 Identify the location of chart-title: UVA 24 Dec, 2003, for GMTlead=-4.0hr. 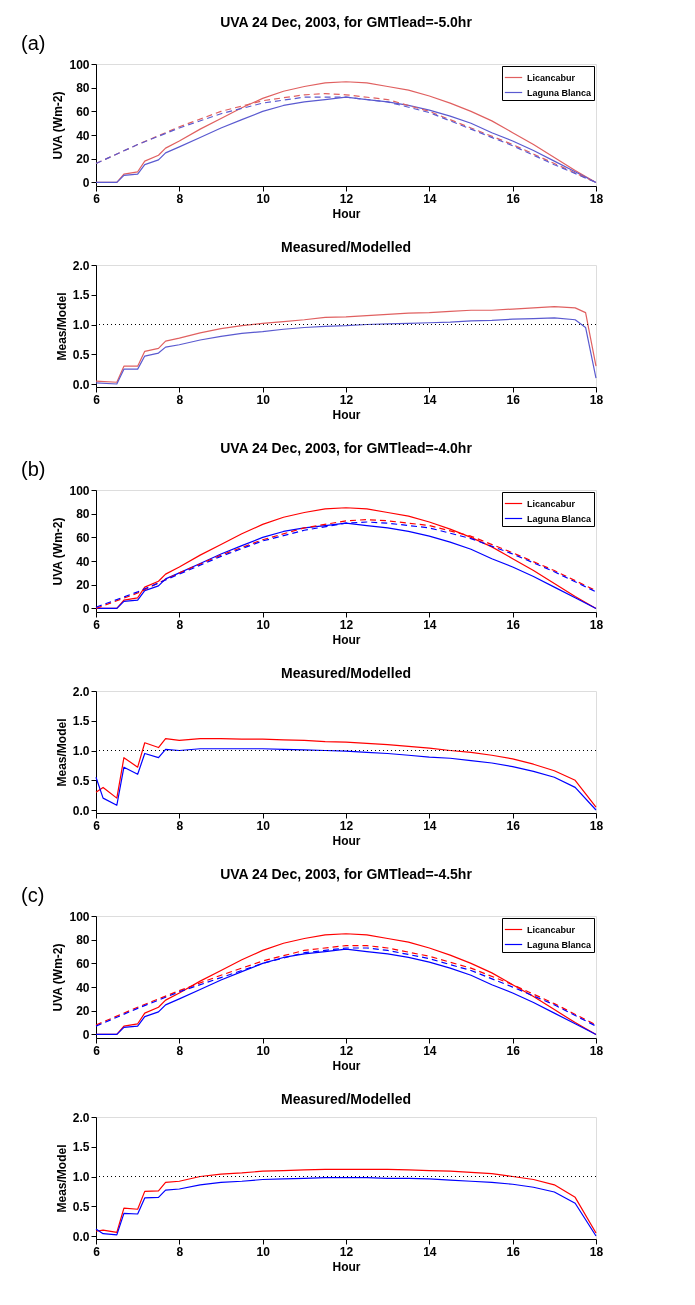
(346, 448).